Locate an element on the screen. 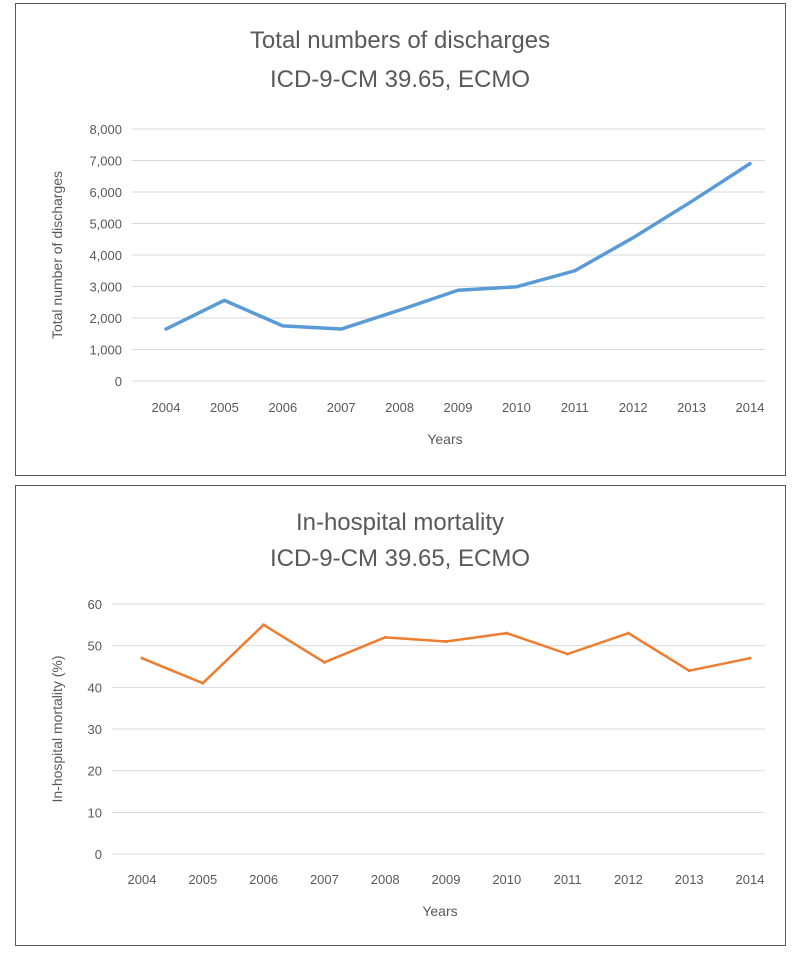 This screenshot has height=964, width=800. y-tick-label: 6,000 is located at coordinates (105, 192).